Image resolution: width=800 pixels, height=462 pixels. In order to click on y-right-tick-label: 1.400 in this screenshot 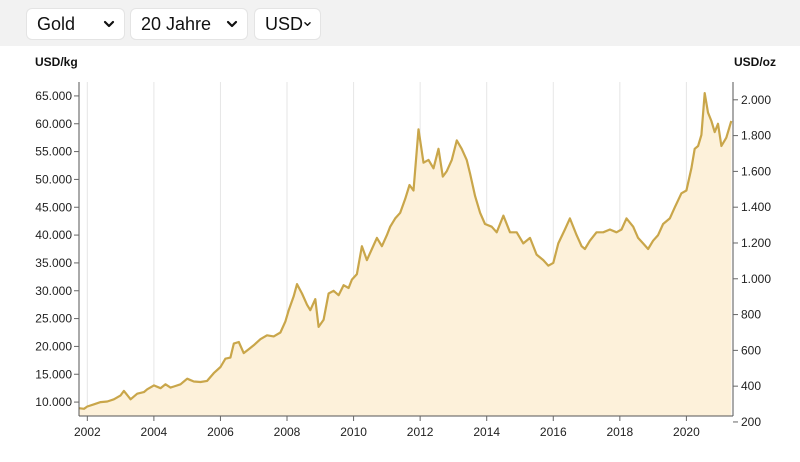, I will do `click(756, 207)`.